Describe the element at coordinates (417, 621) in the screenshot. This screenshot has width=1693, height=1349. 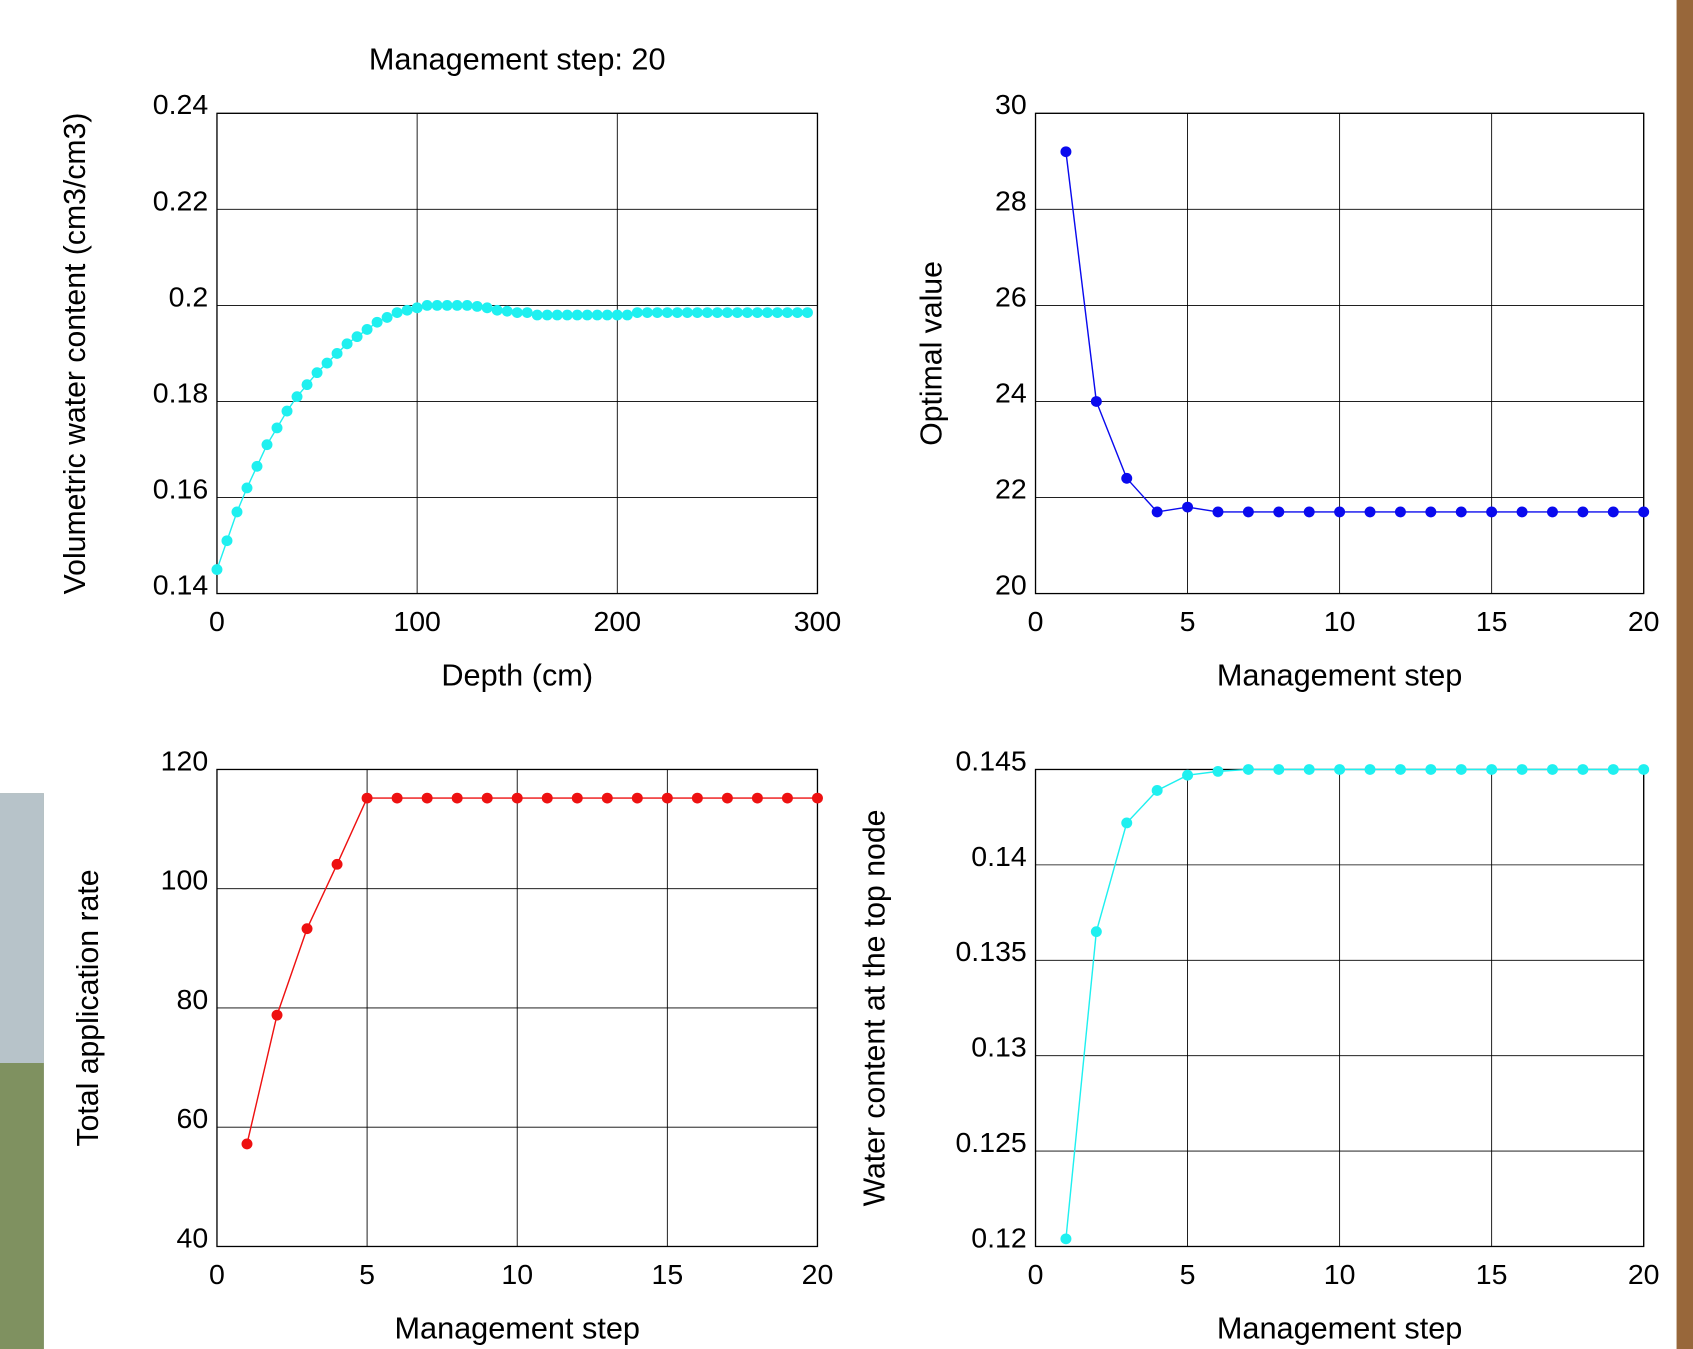
I see `x-tick-label: 100` at that location.